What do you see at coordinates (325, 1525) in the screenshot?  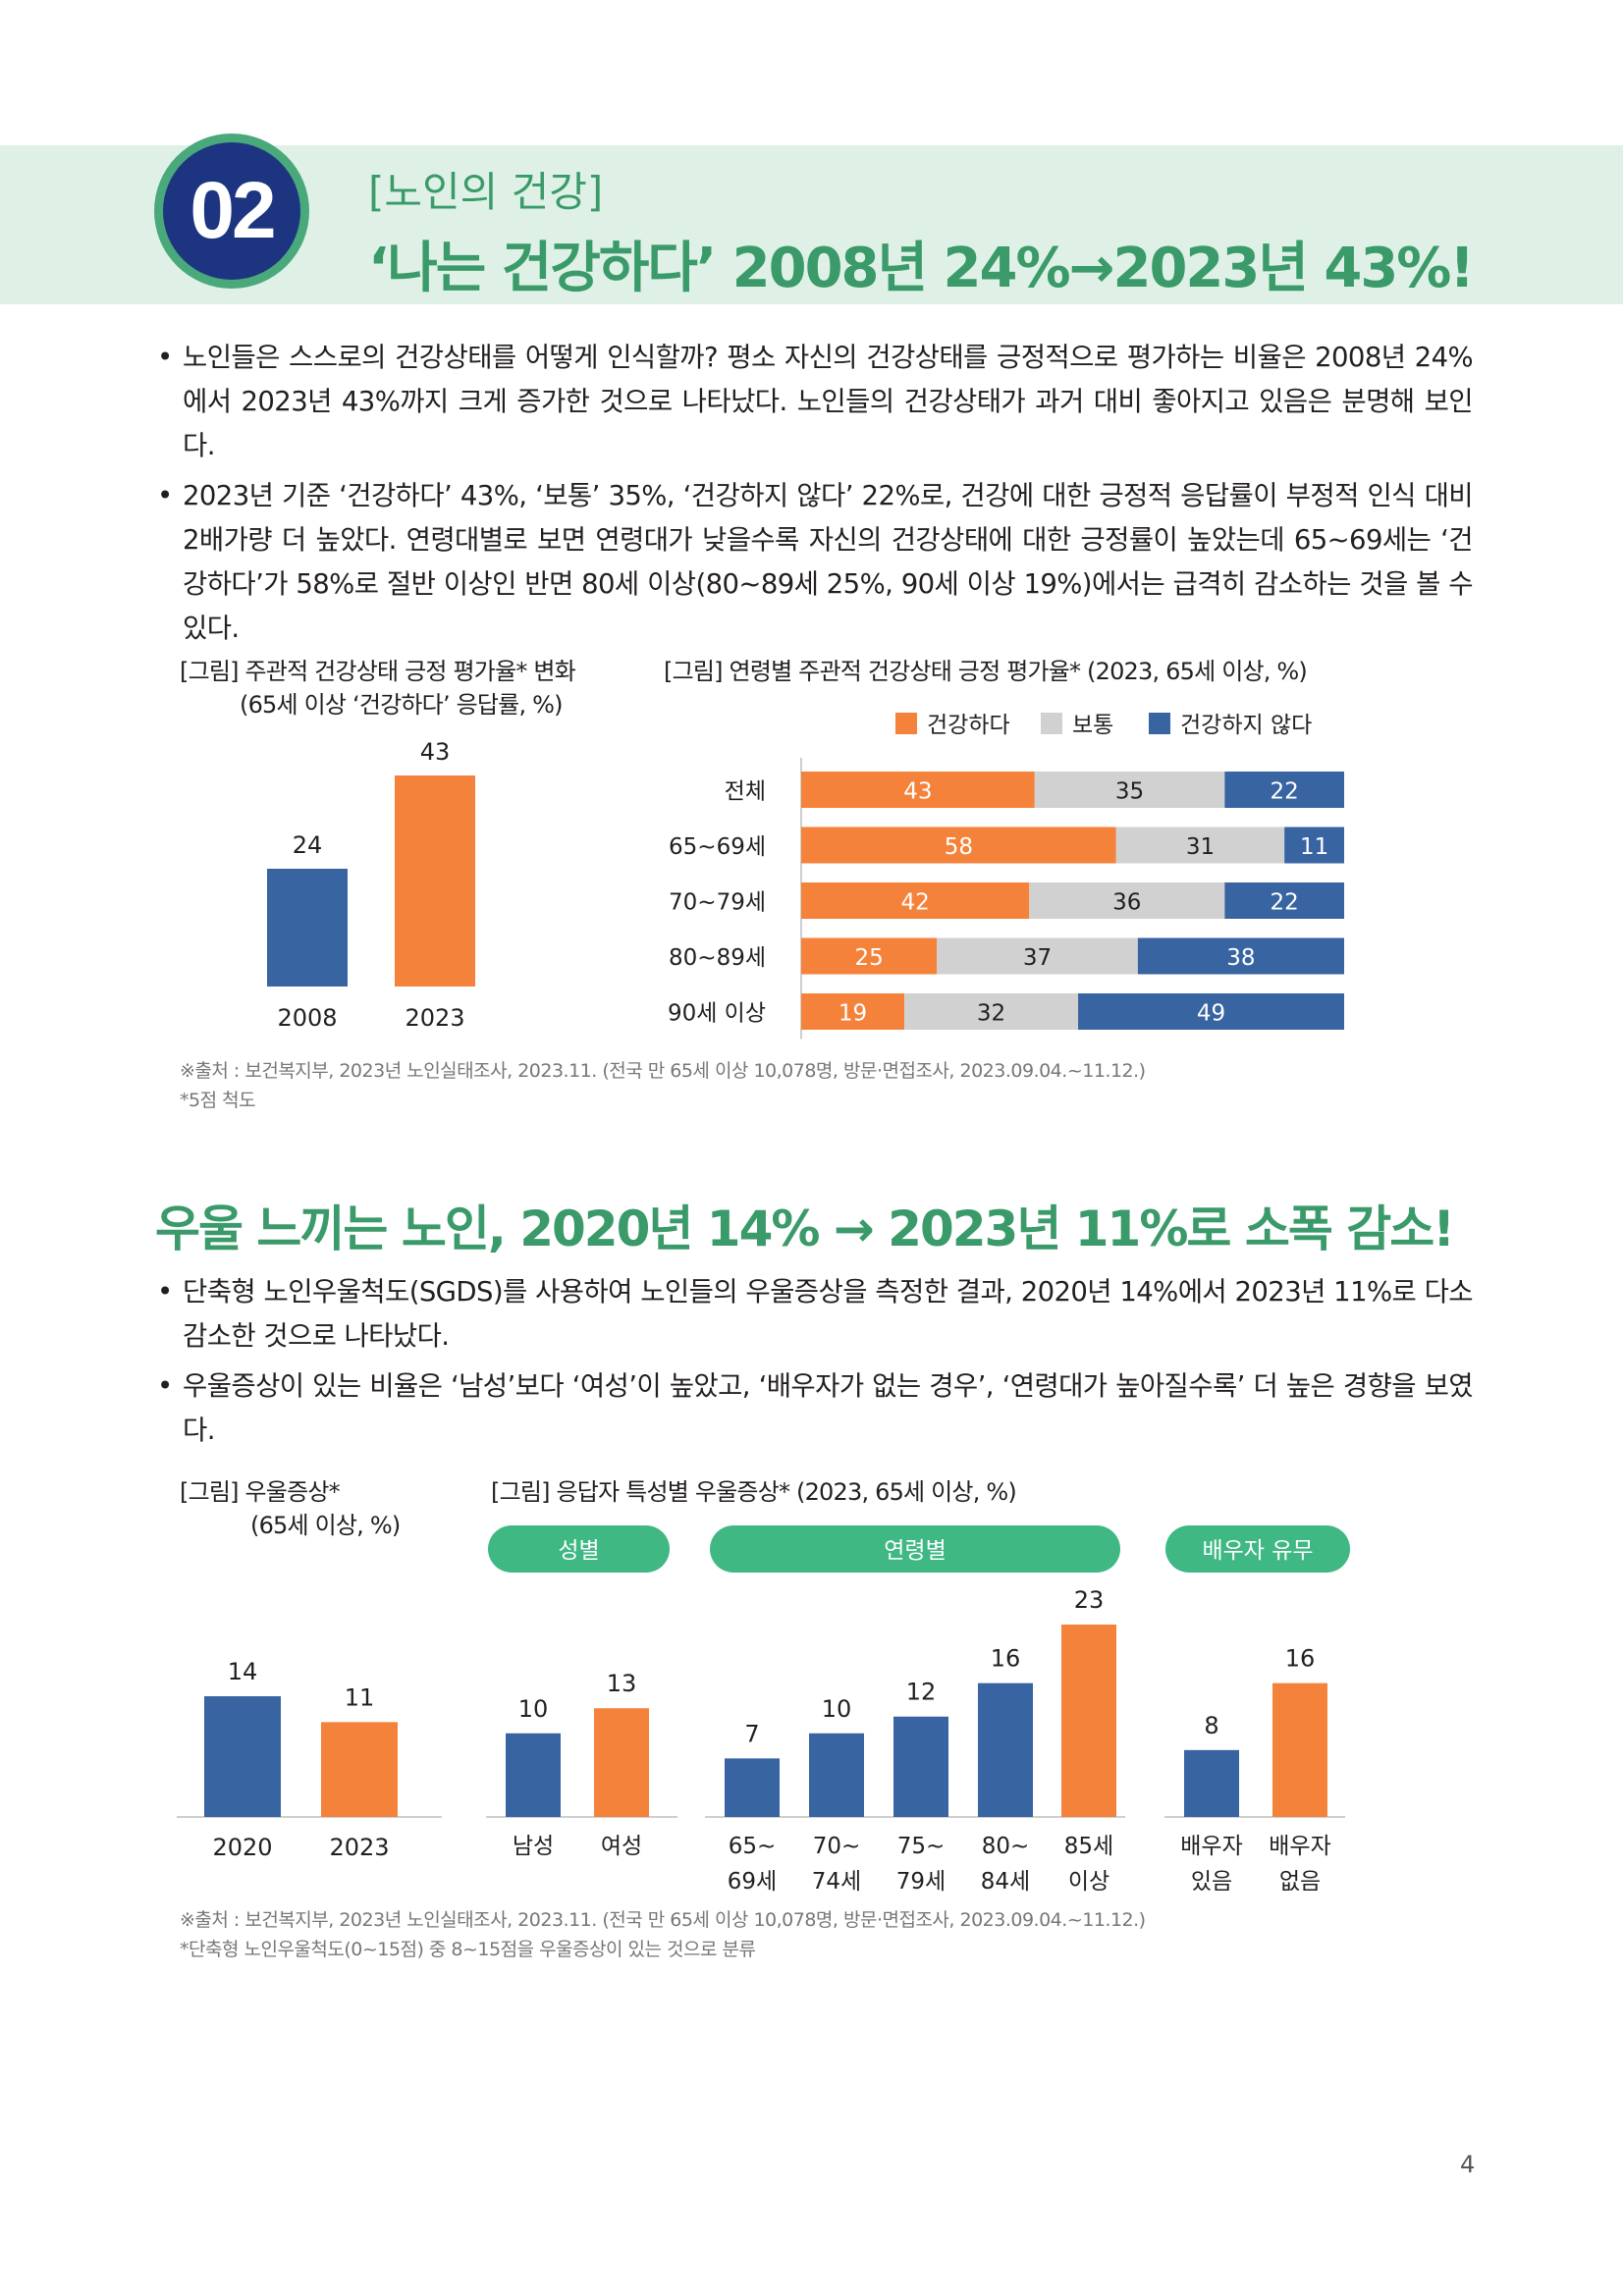 I see `fig3-caption-sub: (65세 이상, %)` at bounding box center [325, 1525].